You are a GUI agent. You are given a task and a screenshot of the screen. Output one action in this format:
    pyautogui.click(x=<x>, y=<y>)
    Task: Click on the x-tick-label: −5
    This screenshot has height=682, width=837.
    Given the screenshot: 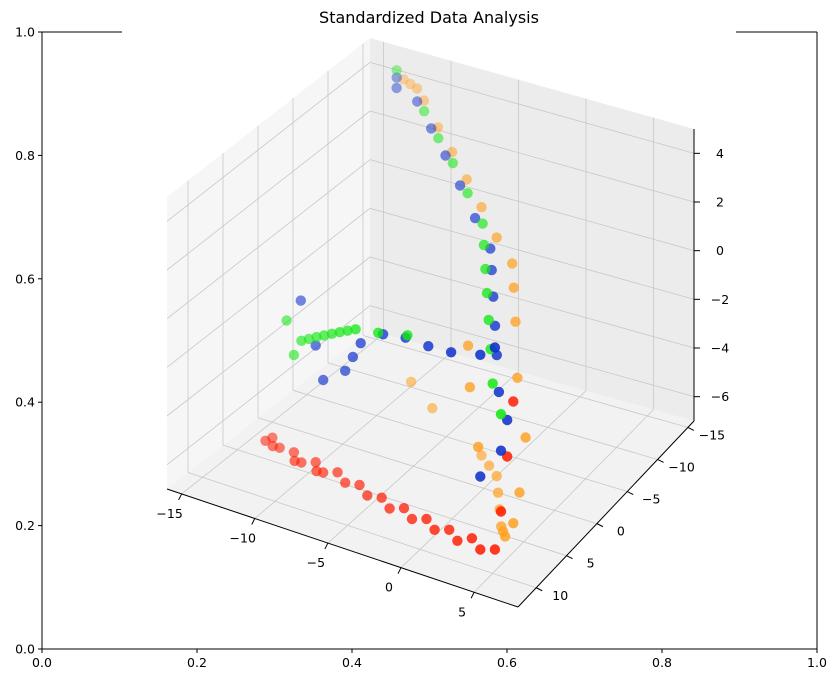 What is the action you would take?
    pyautogui.click(x=316, y=562)
    